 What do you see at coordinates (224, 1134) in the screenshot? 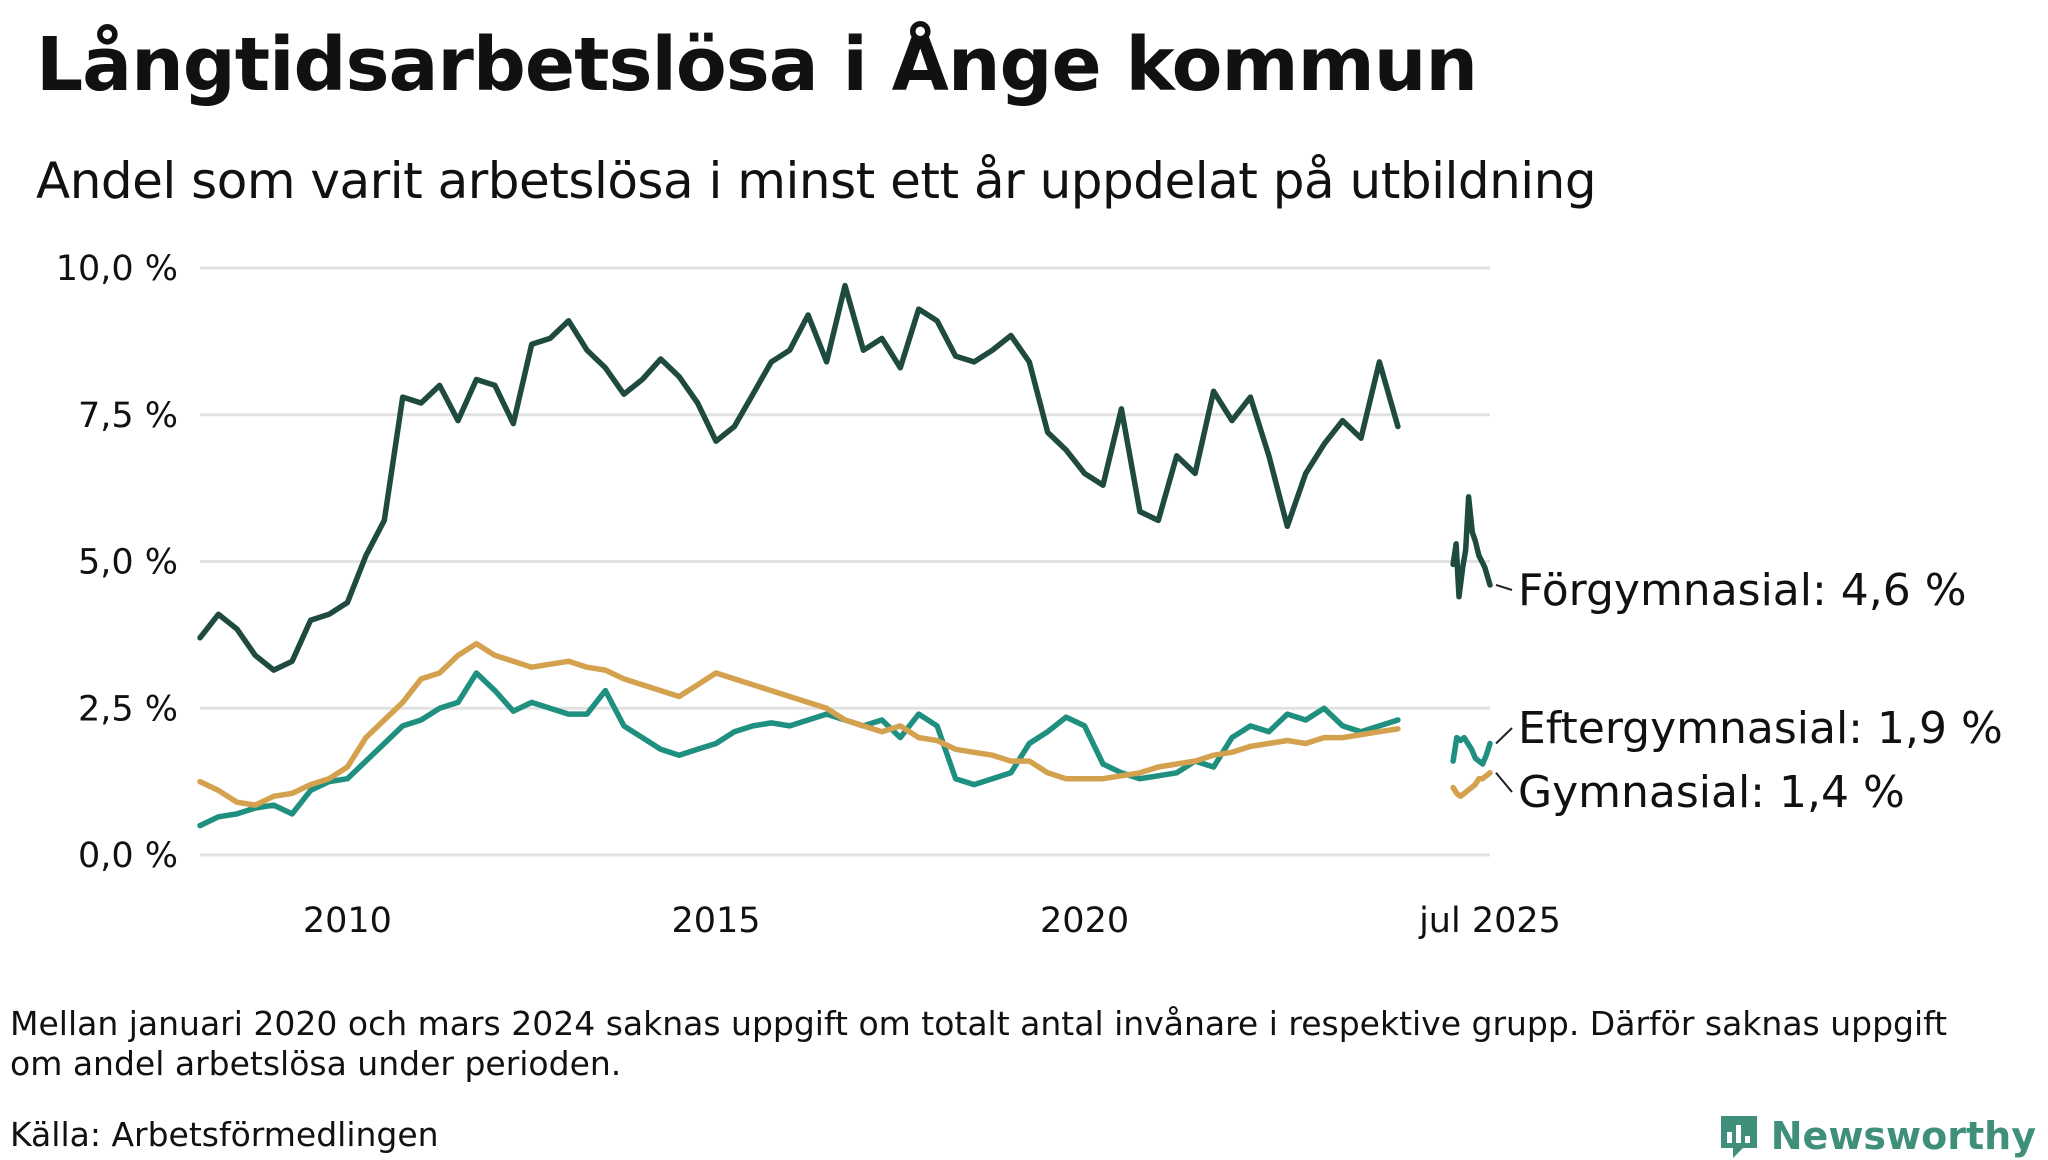
I see `source-text: Källa: Arbetsförmedlingen` at bounding box center [224, 1134].